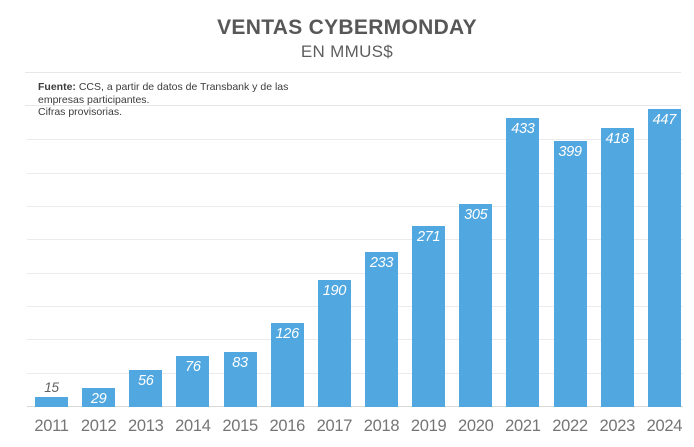  What do you see at coordinates (664, 120) in the screenshot?
I see `value-label-2024: 447` at bounding box center [664, 120].